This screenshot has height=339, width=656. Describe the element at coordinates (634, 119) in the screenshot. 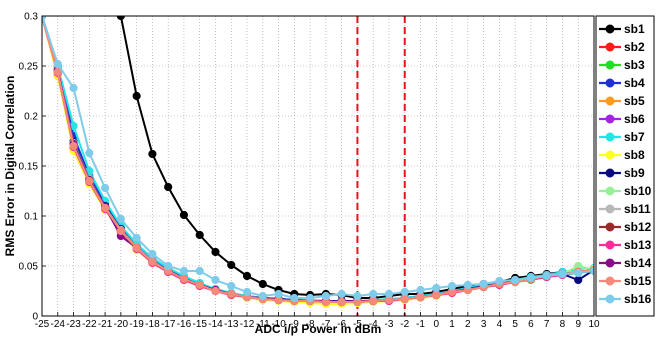

I see `legend-entry-sb6: sb6` at that location.